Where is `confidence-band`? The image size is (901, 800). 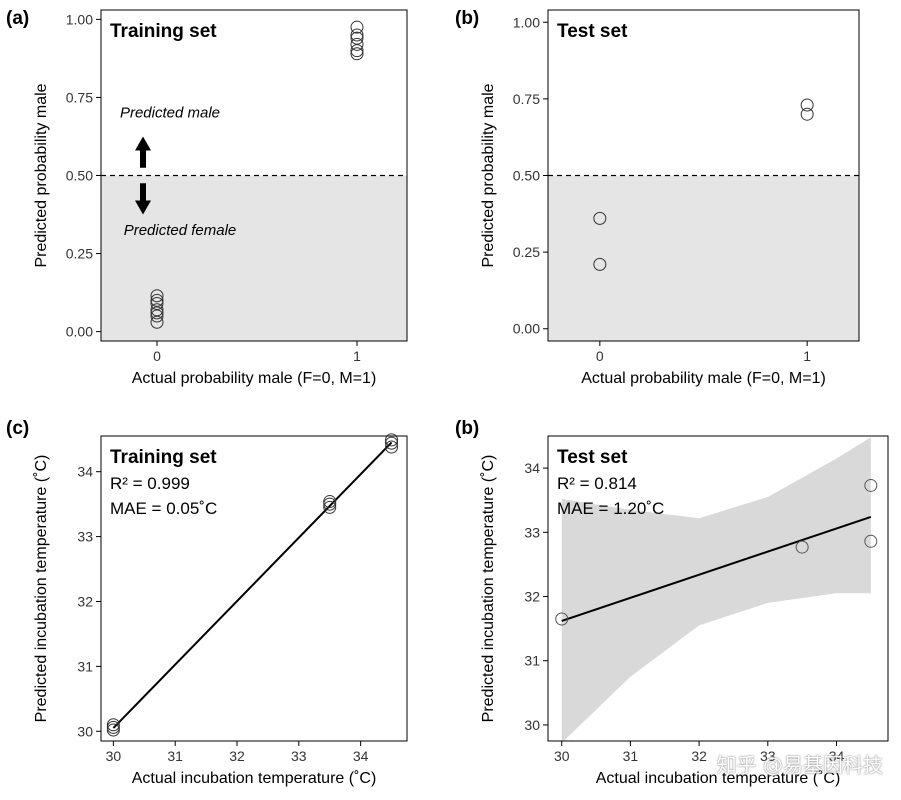 confidence-band is located at coordinates (716, 589).